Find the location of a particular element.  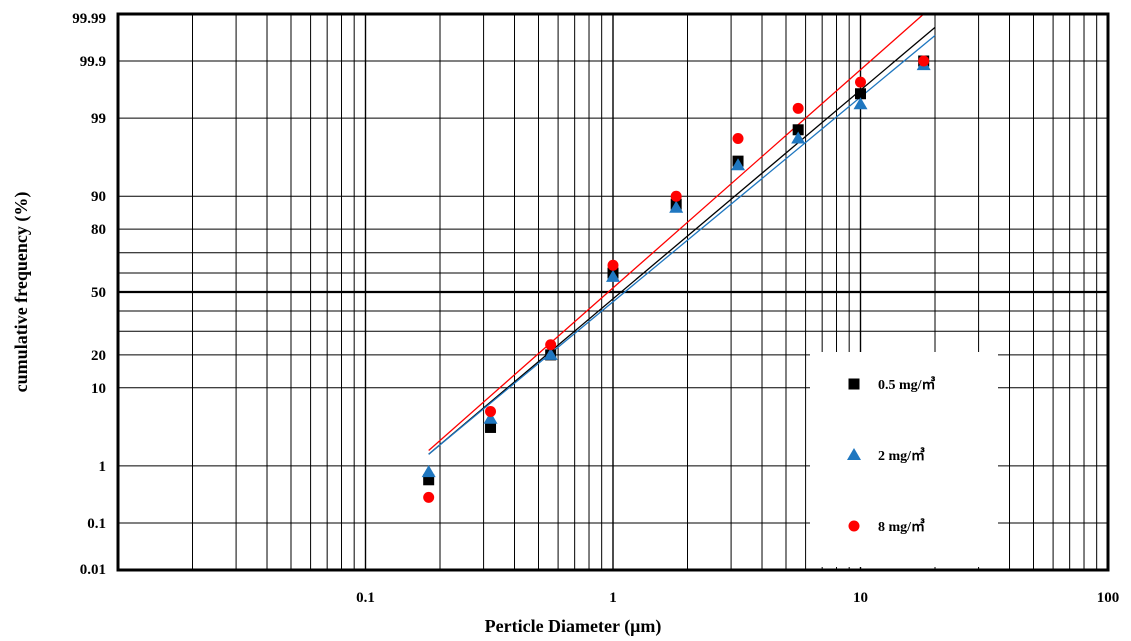

legend-box is located at coordinates (904, 459).